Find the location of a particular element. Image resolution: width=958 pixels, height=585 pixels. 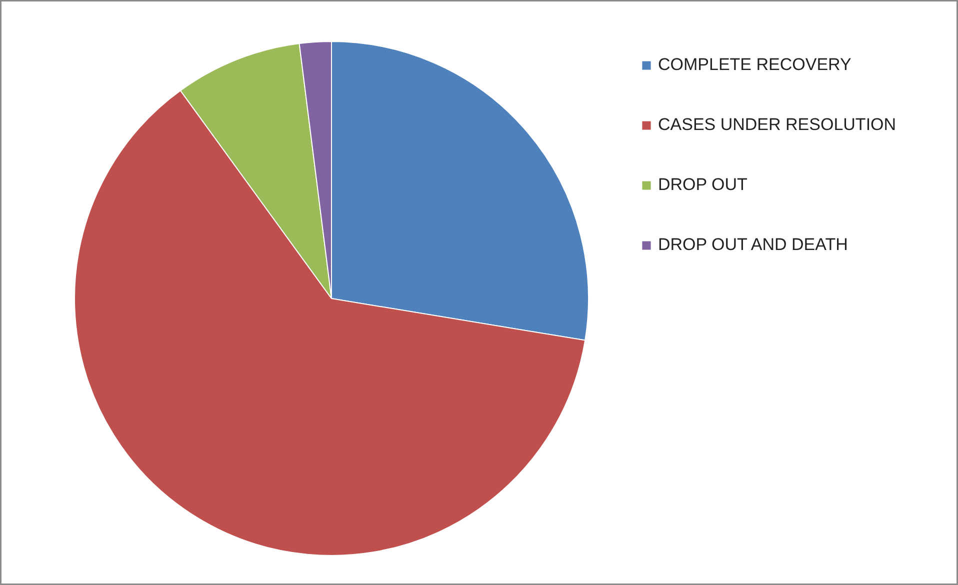

legend-label: CASES UNDER RESOLUTION is located at coordinates (777, 125).